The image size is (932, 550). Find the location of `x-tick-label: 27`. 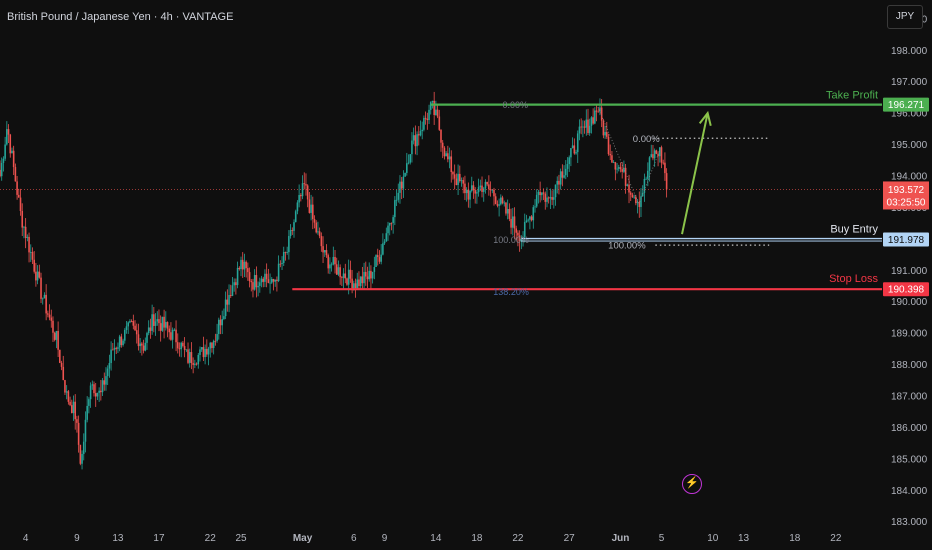

x-tick-label: 27 is located at coordinates (570, 538).